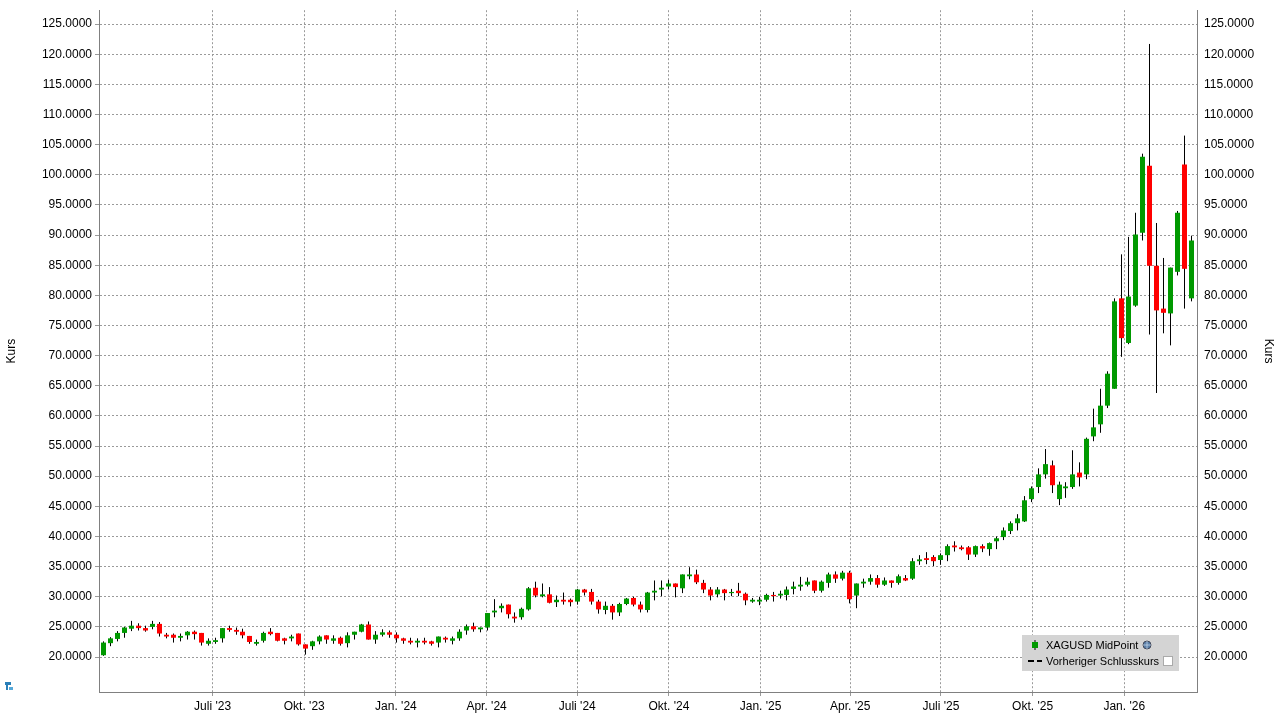  Describe the element at coordinates (1229, 53) in the screenshot. I see `y2-tick-label: 120.0000` at that location.